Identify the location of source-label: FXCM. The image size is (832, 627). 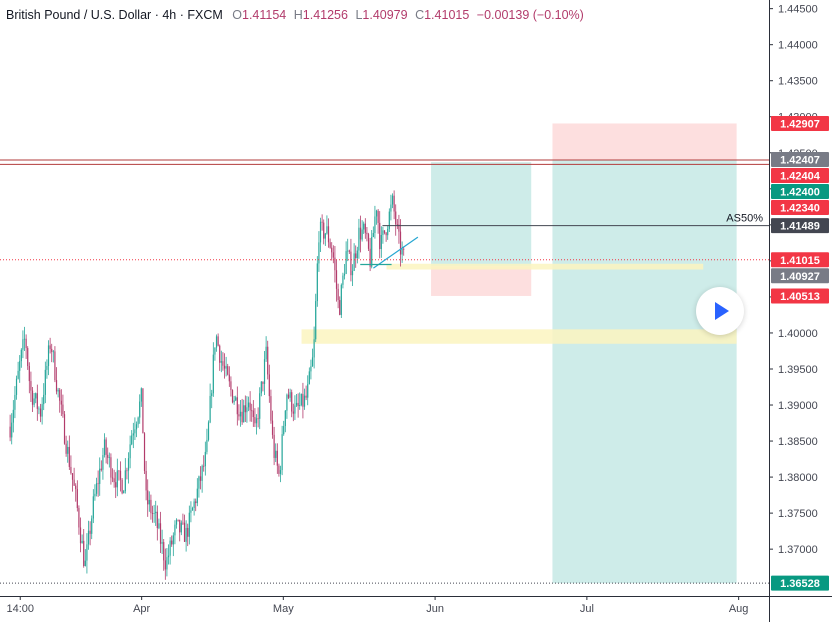
(204, 15).